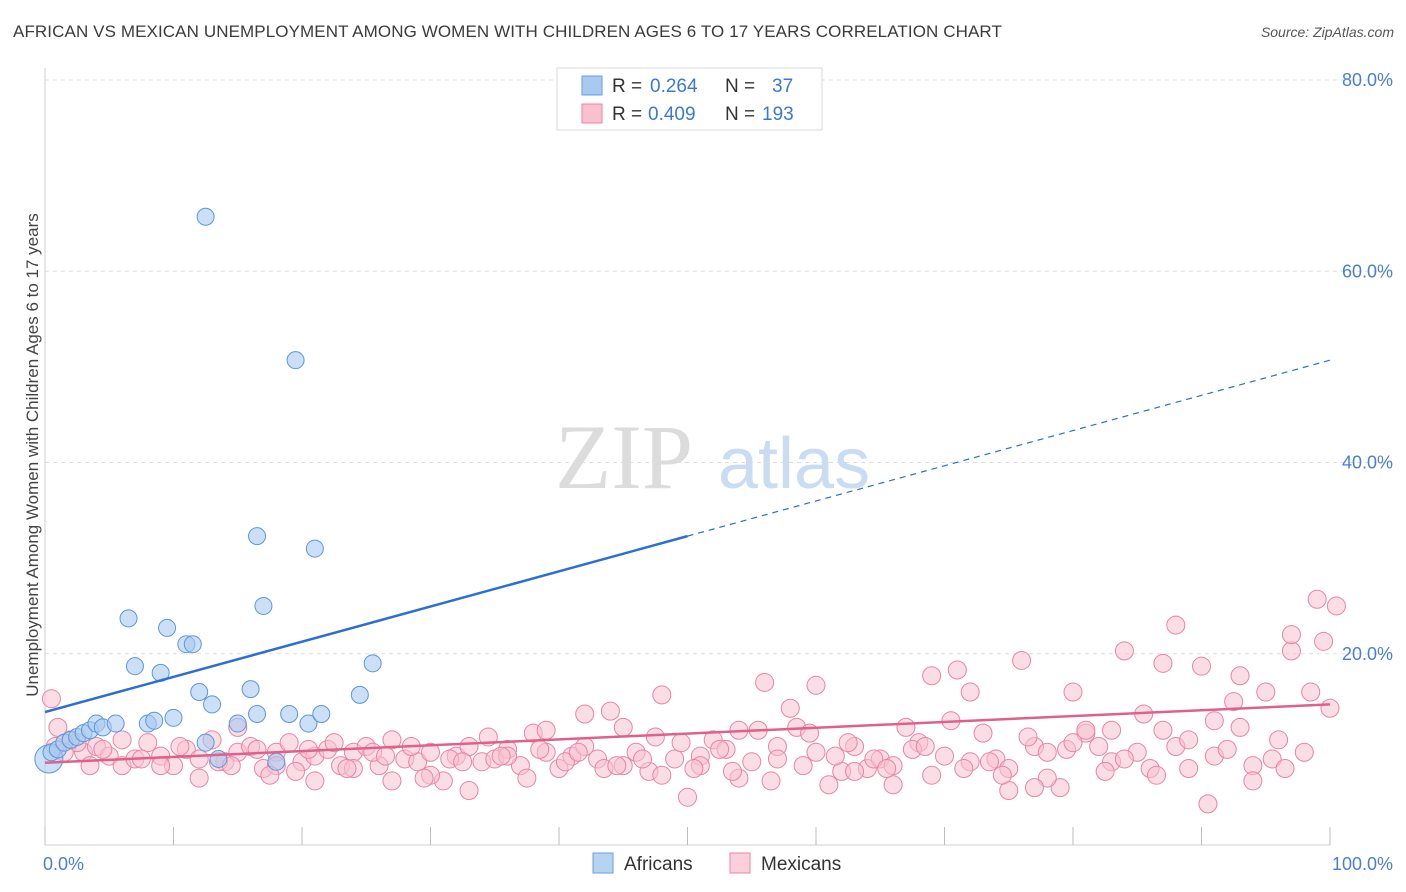 The width and height of the screenshot is (1406, 892). I want to click on legend-label-mexicans: Mexicans, so click(801, 864).